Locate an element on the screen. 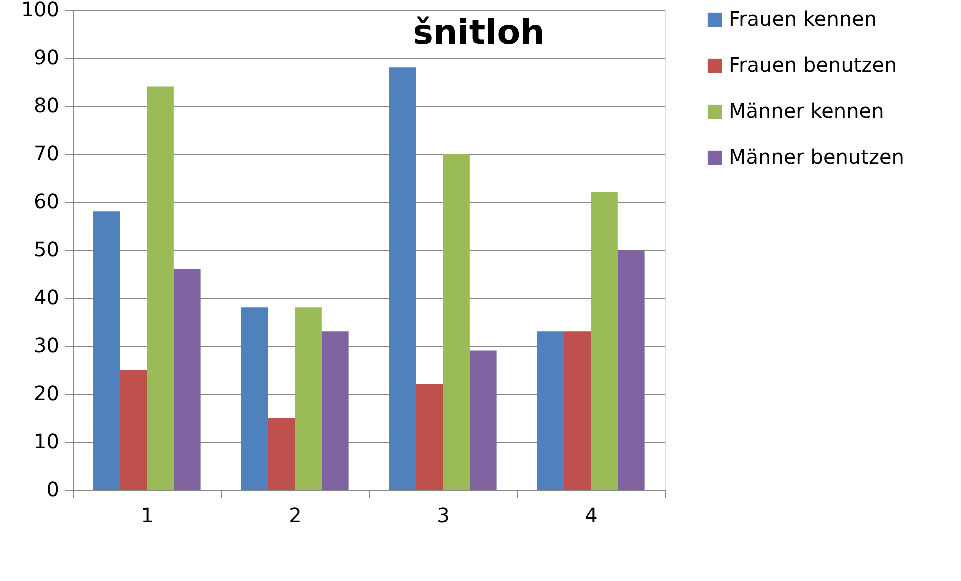 Image resolution: width=961 pixels, height=581 pixels. legend-label: Frauen benutzen is located at coordinates (813, 65).